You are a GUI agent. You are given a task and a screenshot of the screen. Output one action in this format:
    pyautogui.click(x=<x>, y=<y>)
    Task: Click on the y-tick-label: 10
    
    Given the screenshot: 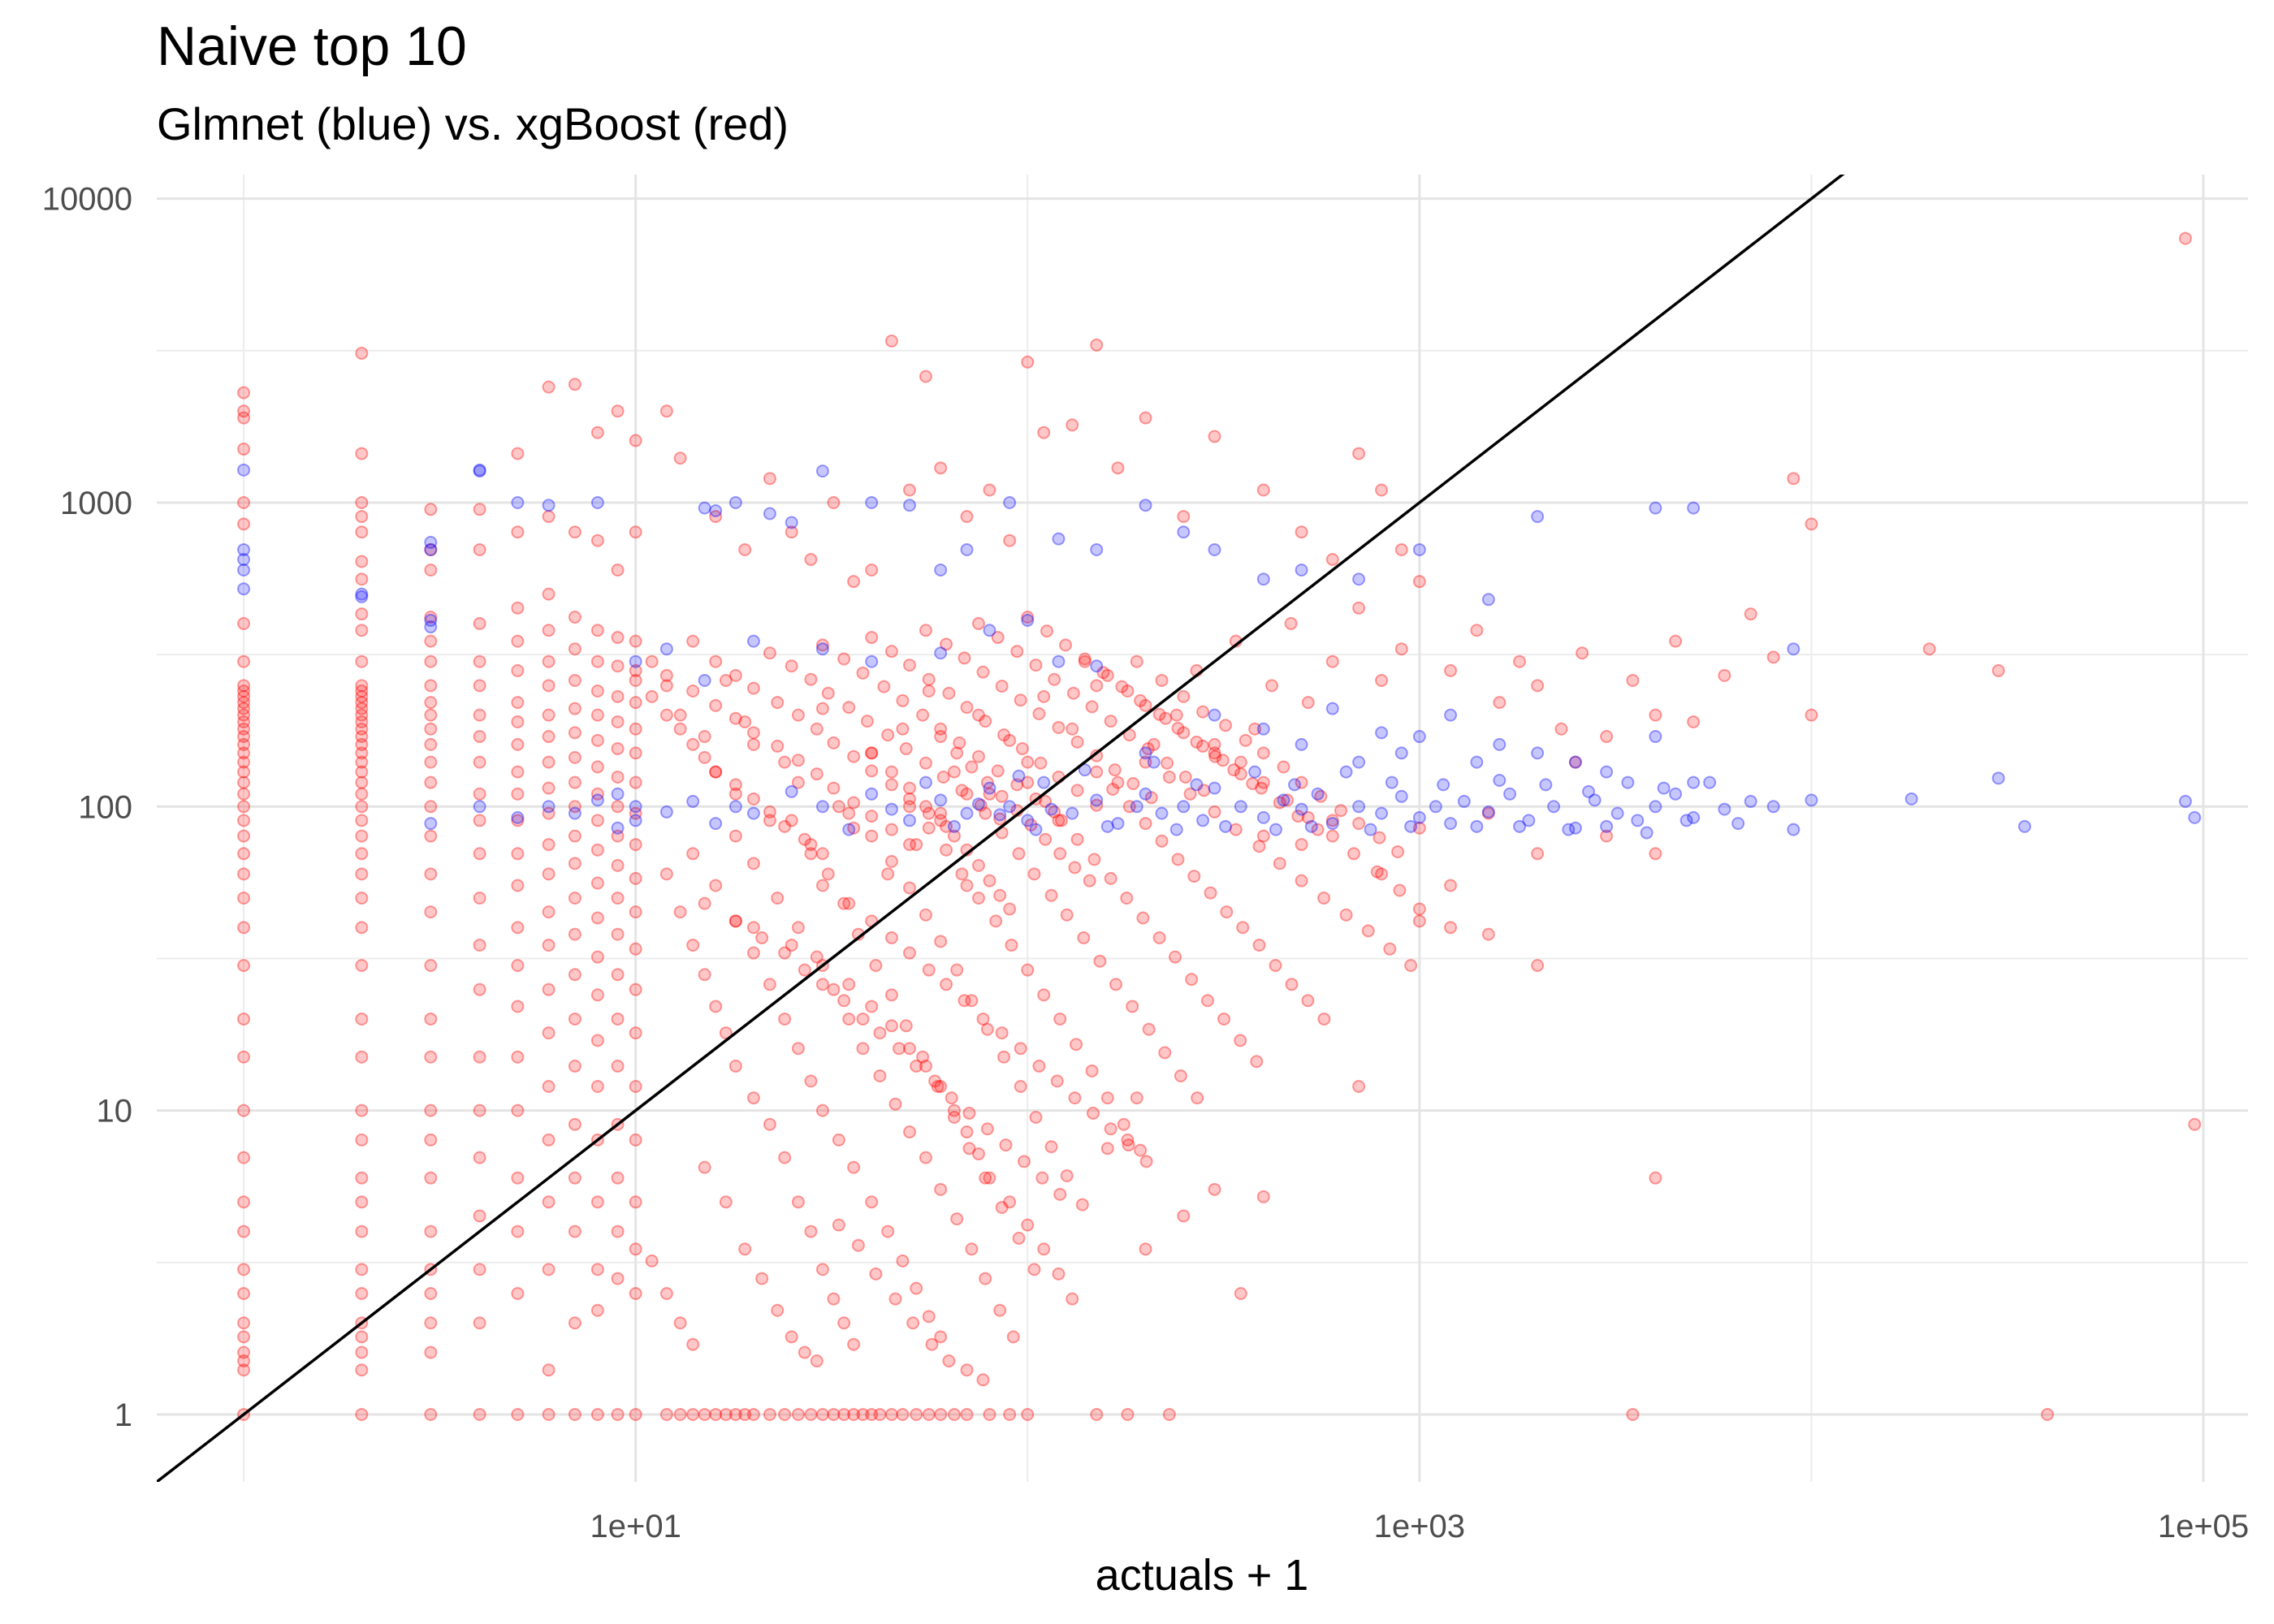 What is the action you would take?
    pyautogui.click(x=115, y=1111)
    